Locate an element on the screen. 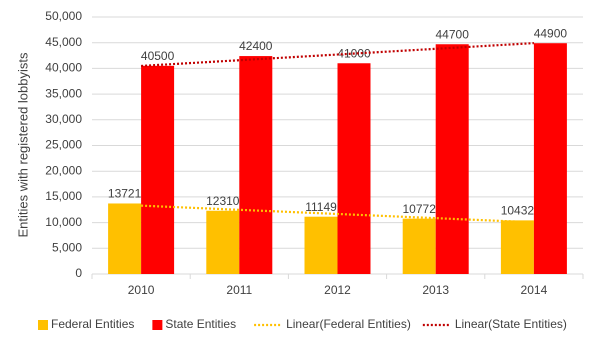  y-tick-label: 45,000 is located at coordinates (63, 42).